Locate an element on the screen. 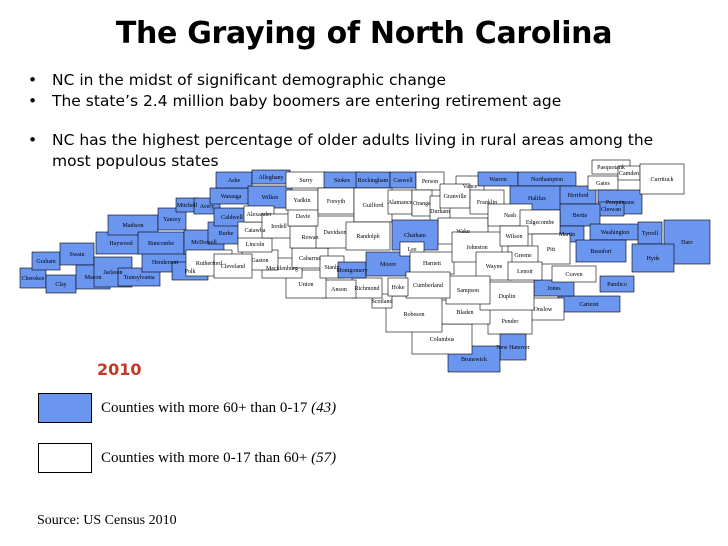  county-label-cumberland: Cumberland is located at coordinates (428, 286).